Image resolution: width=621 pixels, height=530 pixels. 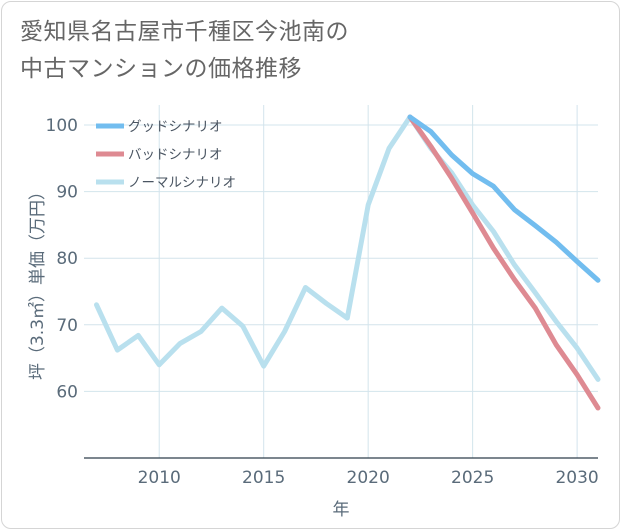 I want to click on y-tick-labels: 60 70 80 90 100, so click(x=62, y=259).